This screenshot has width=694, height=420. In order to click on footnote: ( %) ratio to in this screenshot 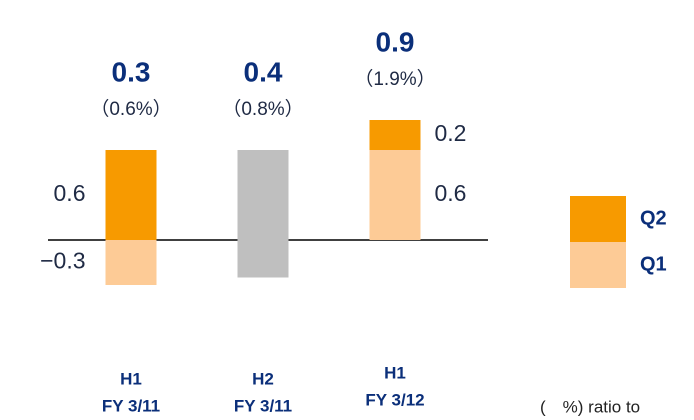, I will do `click(590, 406)`.